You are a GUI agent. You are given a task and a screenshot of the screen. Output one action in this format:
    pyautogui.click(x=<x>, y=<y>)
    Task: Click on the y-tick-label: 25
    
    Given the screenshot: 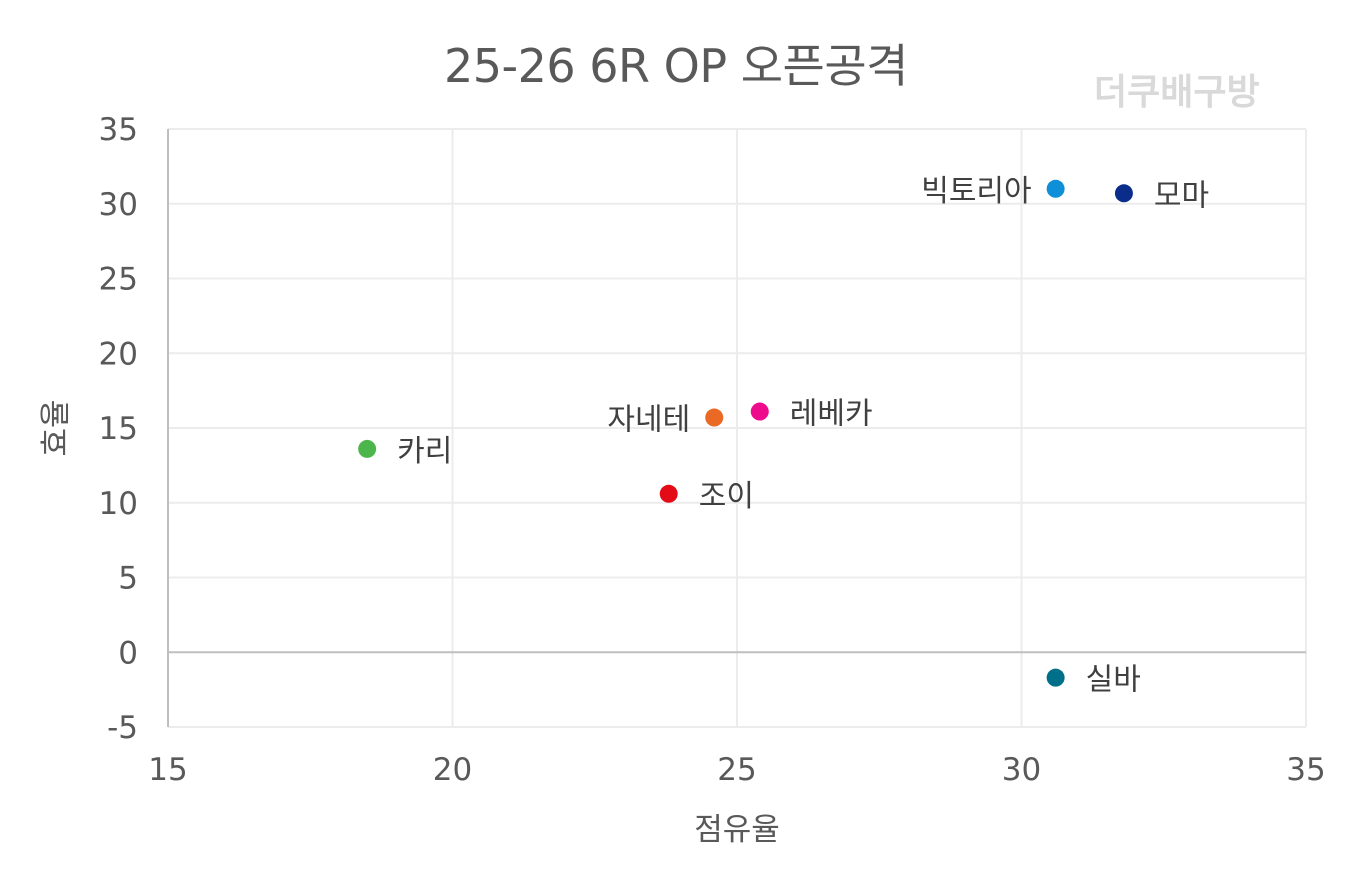 What is the action you would take?
    pyautogui.click(x=118, y=280)
    